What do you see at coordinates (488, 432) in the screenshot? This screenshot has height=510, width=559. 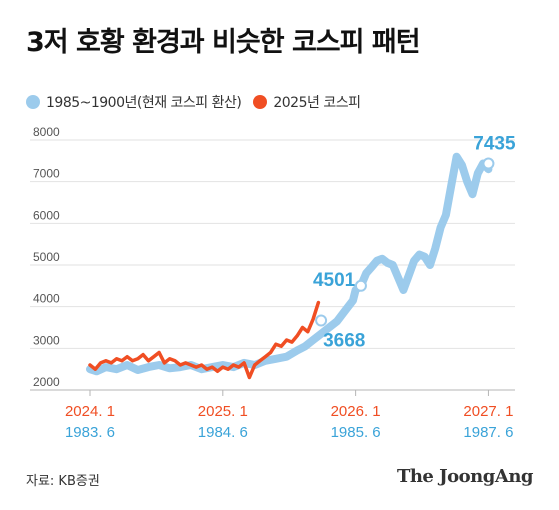 I see `x-tick-label-bottom-3: 1987. 6` at bounding box center [488, 432].